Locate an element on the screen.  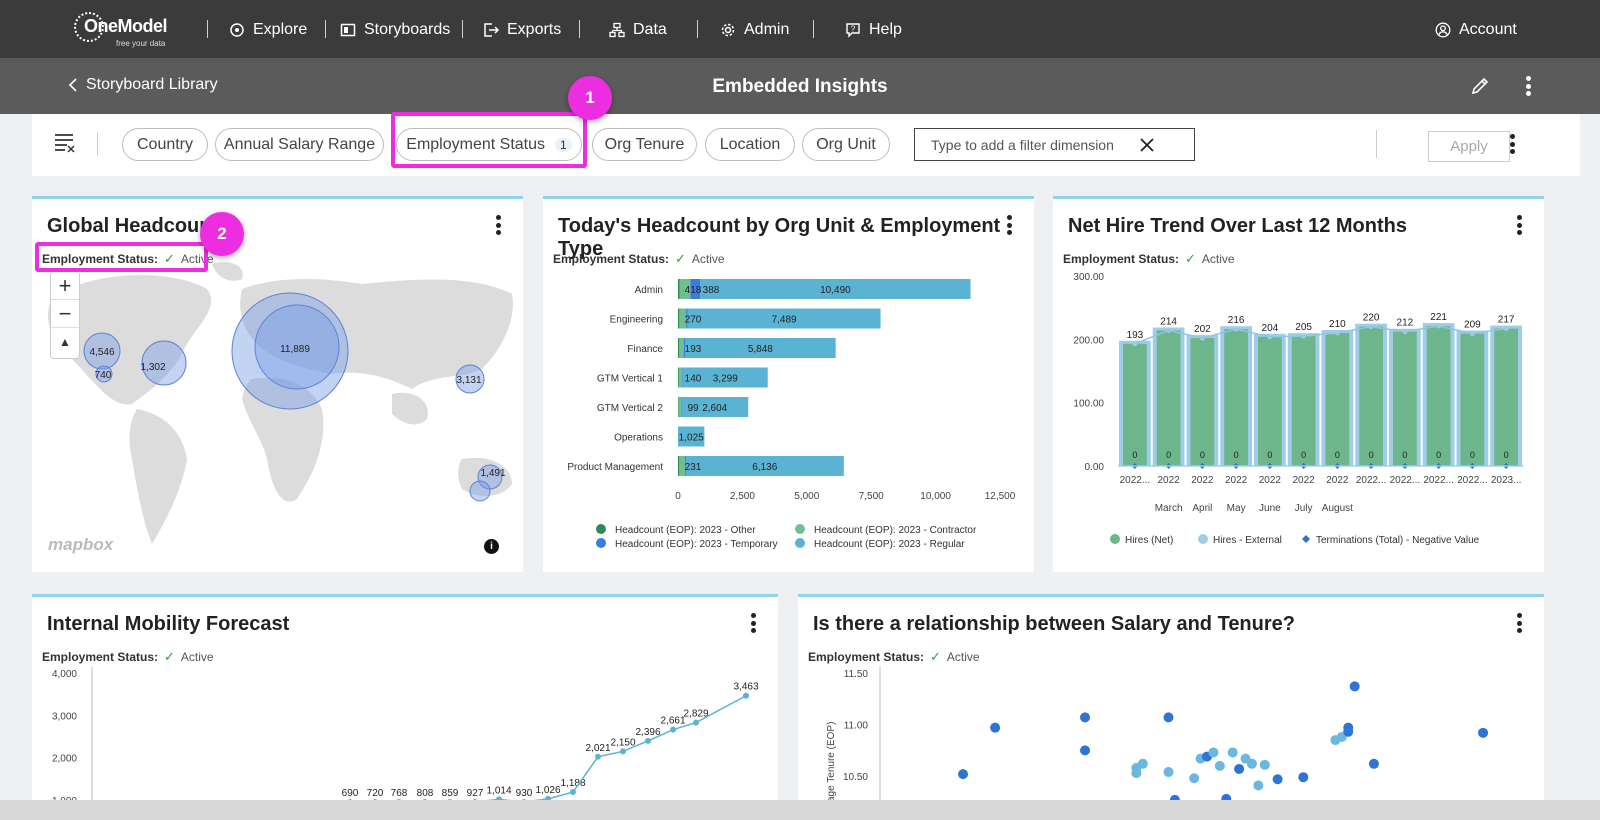
filter-chip-org-tenure: Org Tenure is located at coordinates (644, 144).